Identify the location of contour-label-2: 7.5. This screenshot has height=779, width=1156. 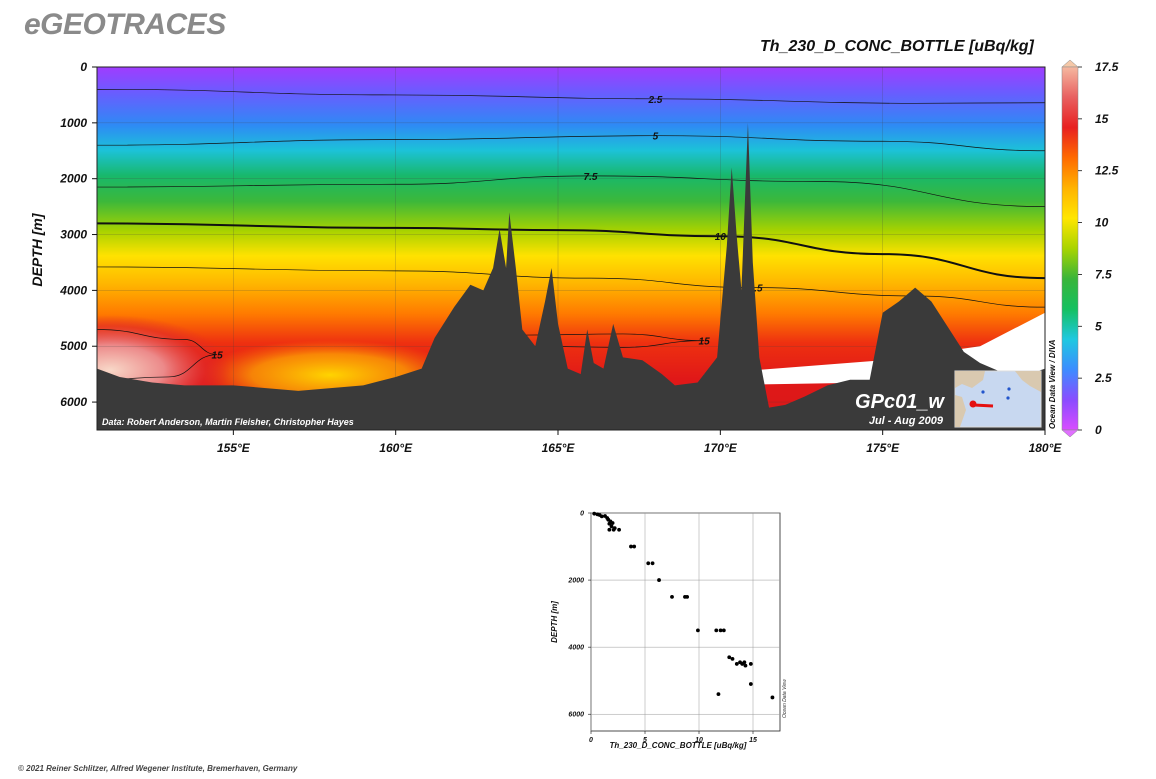
(591, 177).